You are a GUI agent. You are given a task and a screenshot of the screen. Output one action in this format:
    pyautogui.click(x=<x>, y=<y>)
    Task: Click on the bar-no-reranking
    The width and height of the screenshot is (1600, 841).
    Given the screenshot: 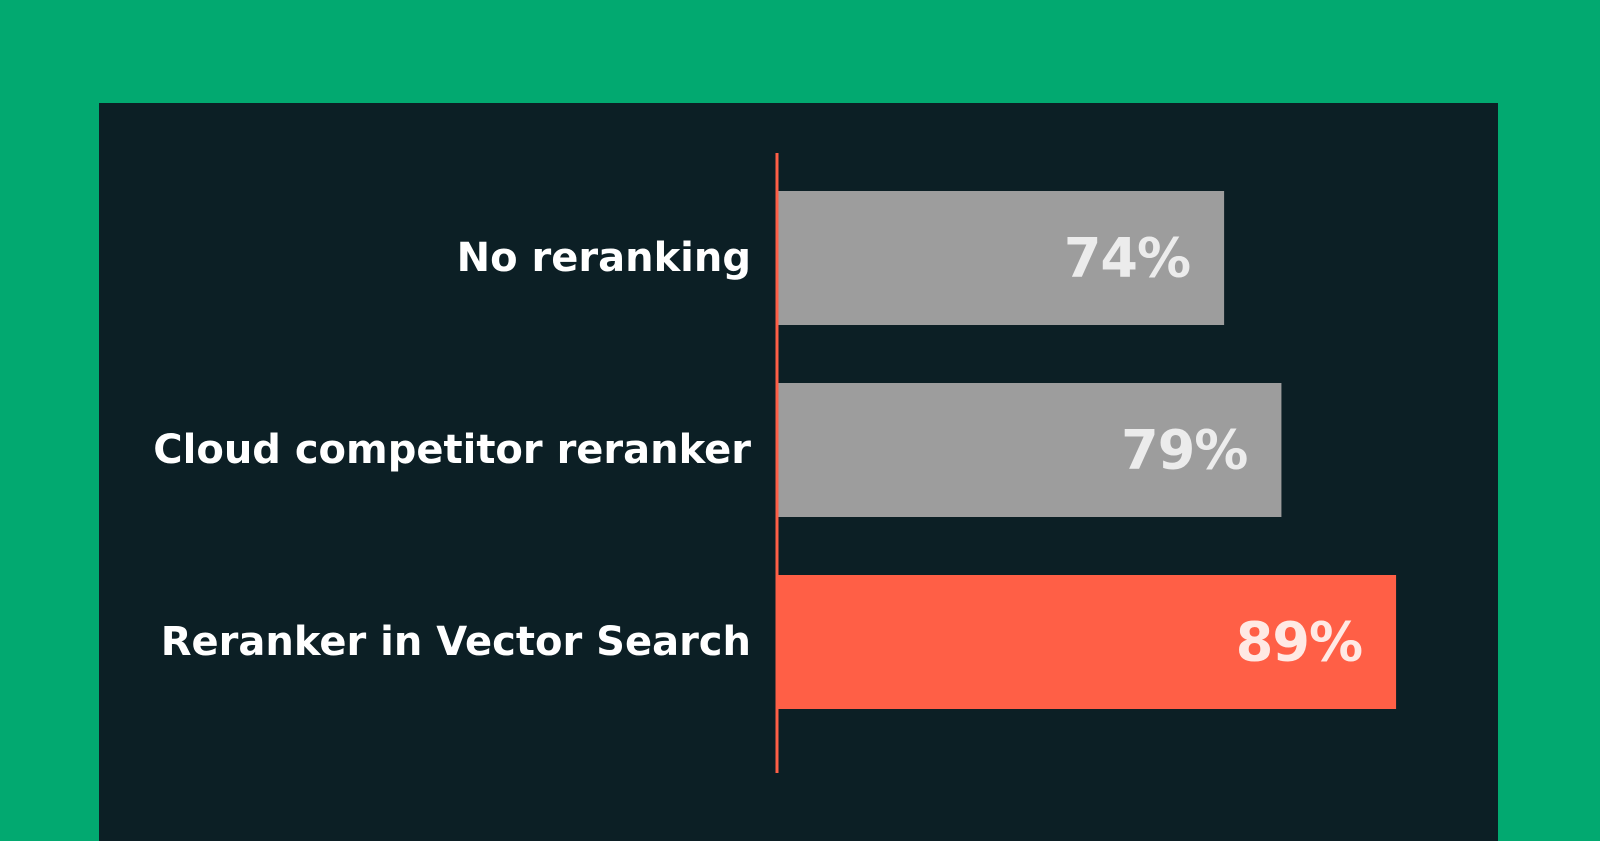 What is the action you would take?
    pyautogui.click(x=1001, y=258)
    